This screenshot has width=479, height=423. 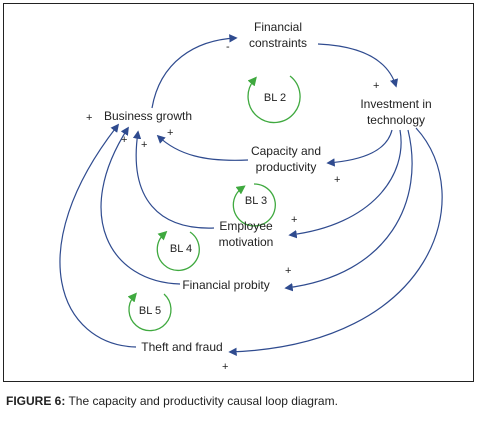 I want to click on polarity-sign-growth-a: +, so click(x=170, y=133).